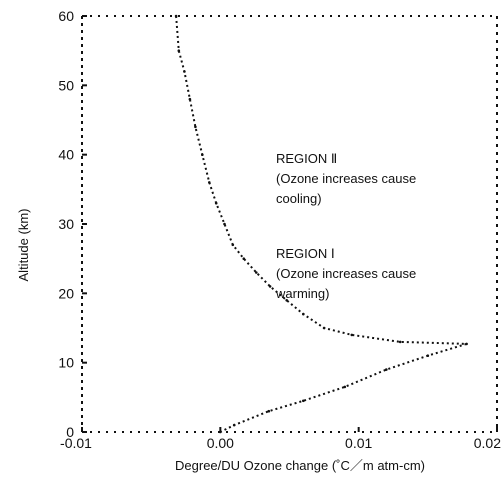  Describe the element at coordinates (358, 443) in the screenshot. I see `x-tick-label: 0.01` at that location.